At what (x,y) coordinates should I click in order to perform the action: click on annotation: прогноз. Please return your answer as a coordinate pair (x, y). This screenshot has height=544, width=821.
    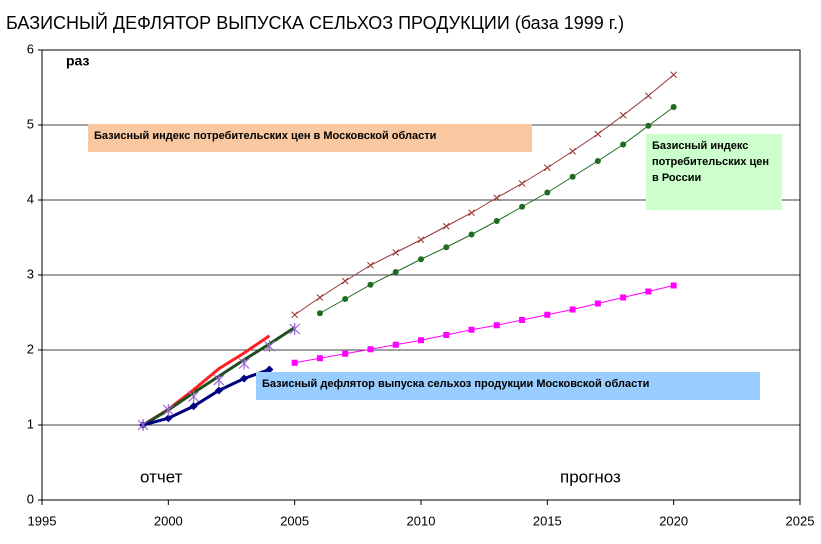
    Looking at the image, I should click on (590, 476).